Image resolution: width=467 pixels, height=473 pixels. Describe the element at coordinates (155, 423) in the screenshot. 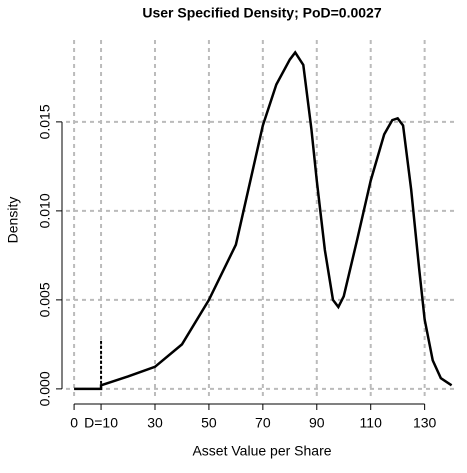

I see `x-tick-label: 30` at that location.